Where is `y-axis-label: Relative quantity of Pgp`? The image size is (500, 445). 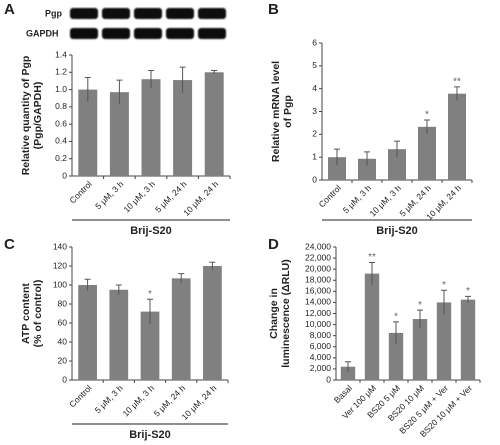
y-axis-label: Relative quantity of Pgp is located at coordinates (26, 116).